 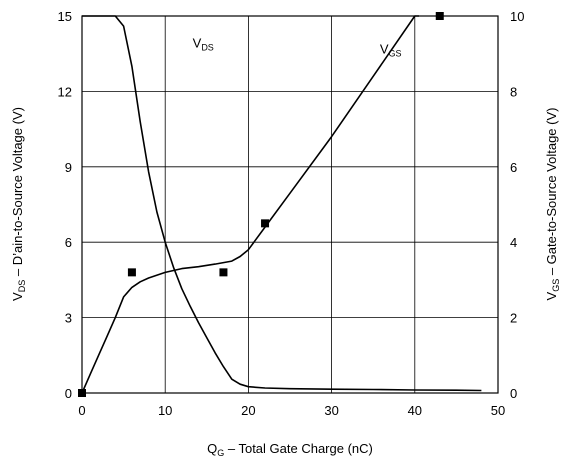 I want to click on right-tick-label-4: 8, so click(x=513, y=91).